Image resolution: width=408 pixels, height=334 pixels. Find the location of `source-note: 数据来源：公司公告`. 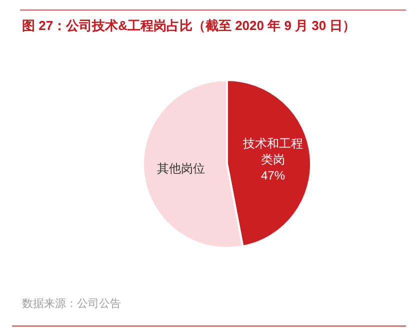

source-note: 数据来源：公司公告 is located at coordinates (71, 303).